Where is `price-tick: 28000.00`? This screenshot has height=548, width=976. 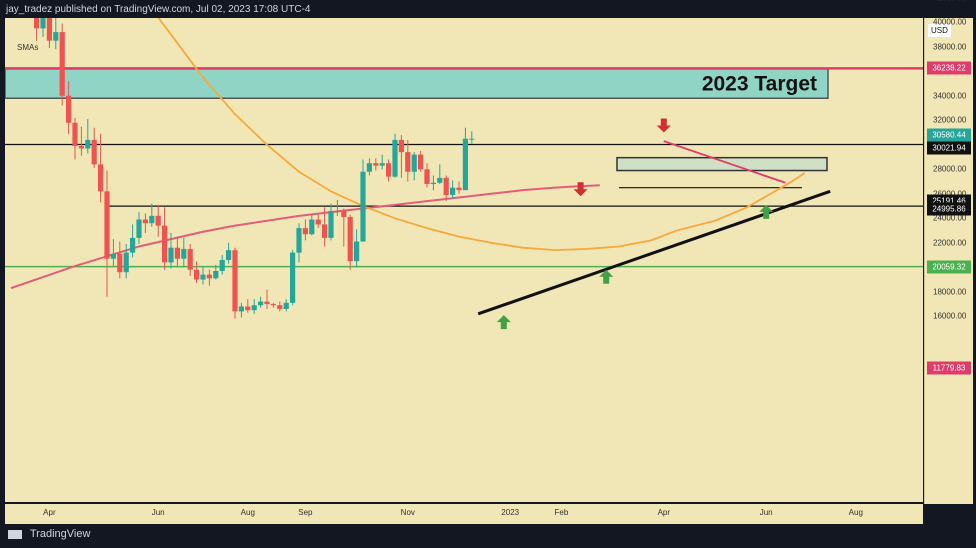 price-tick: 28000.00 is located at coordinates (950, 169).